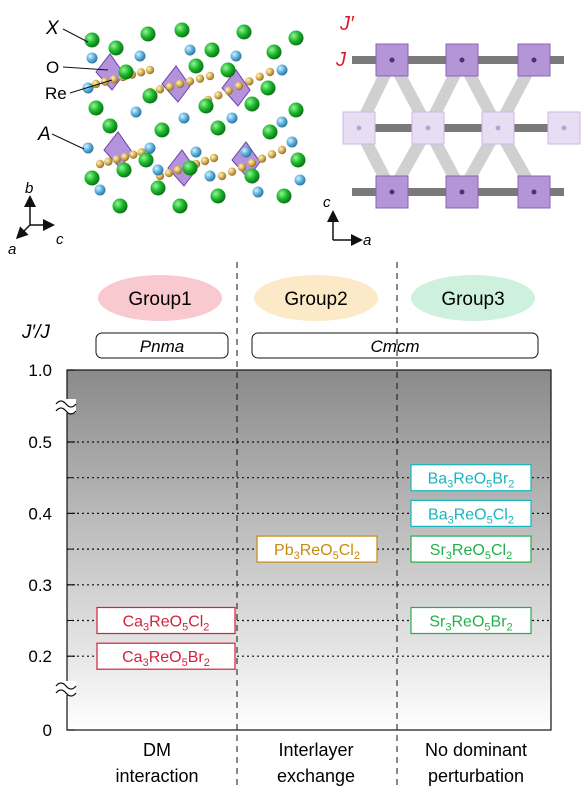  What do you see at coordinates (157, 750) in the screenshot?
I see `mech1-line1: DM` at bounding box center [157, 750].